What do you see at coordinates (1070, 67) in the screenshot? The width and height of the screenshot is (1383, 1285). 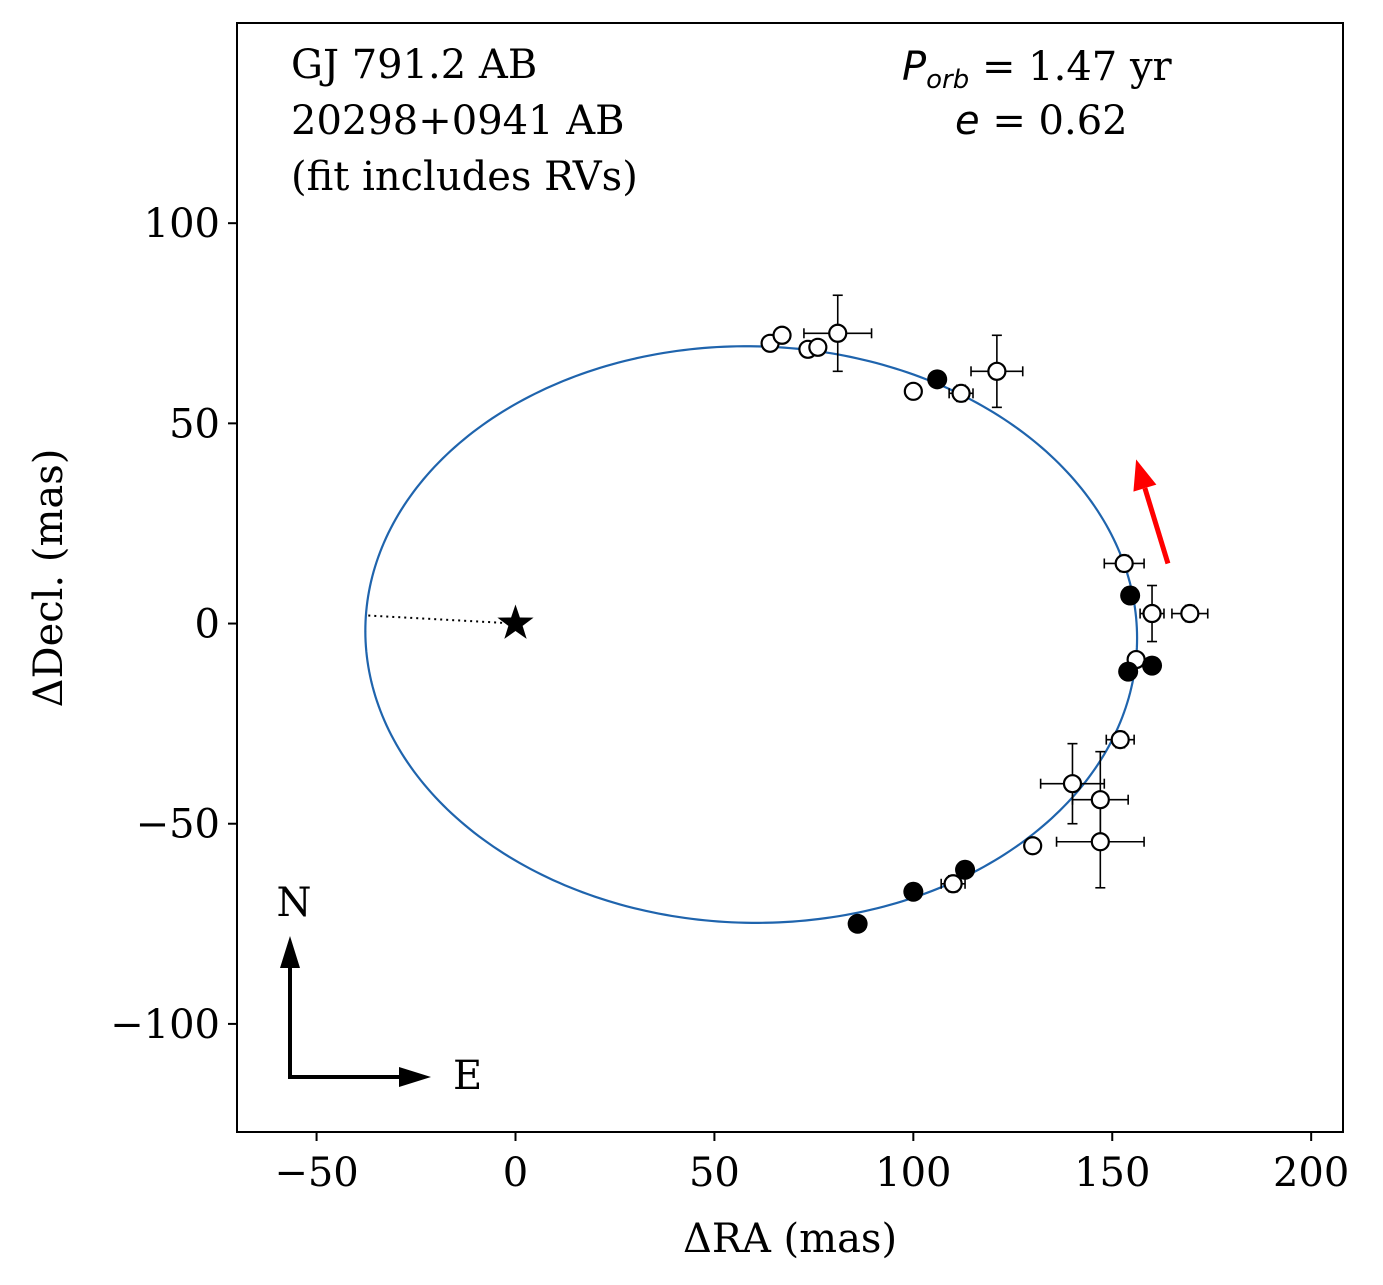 I see `period-value: = 1.47 yr` at bounding box center [1070, 67].